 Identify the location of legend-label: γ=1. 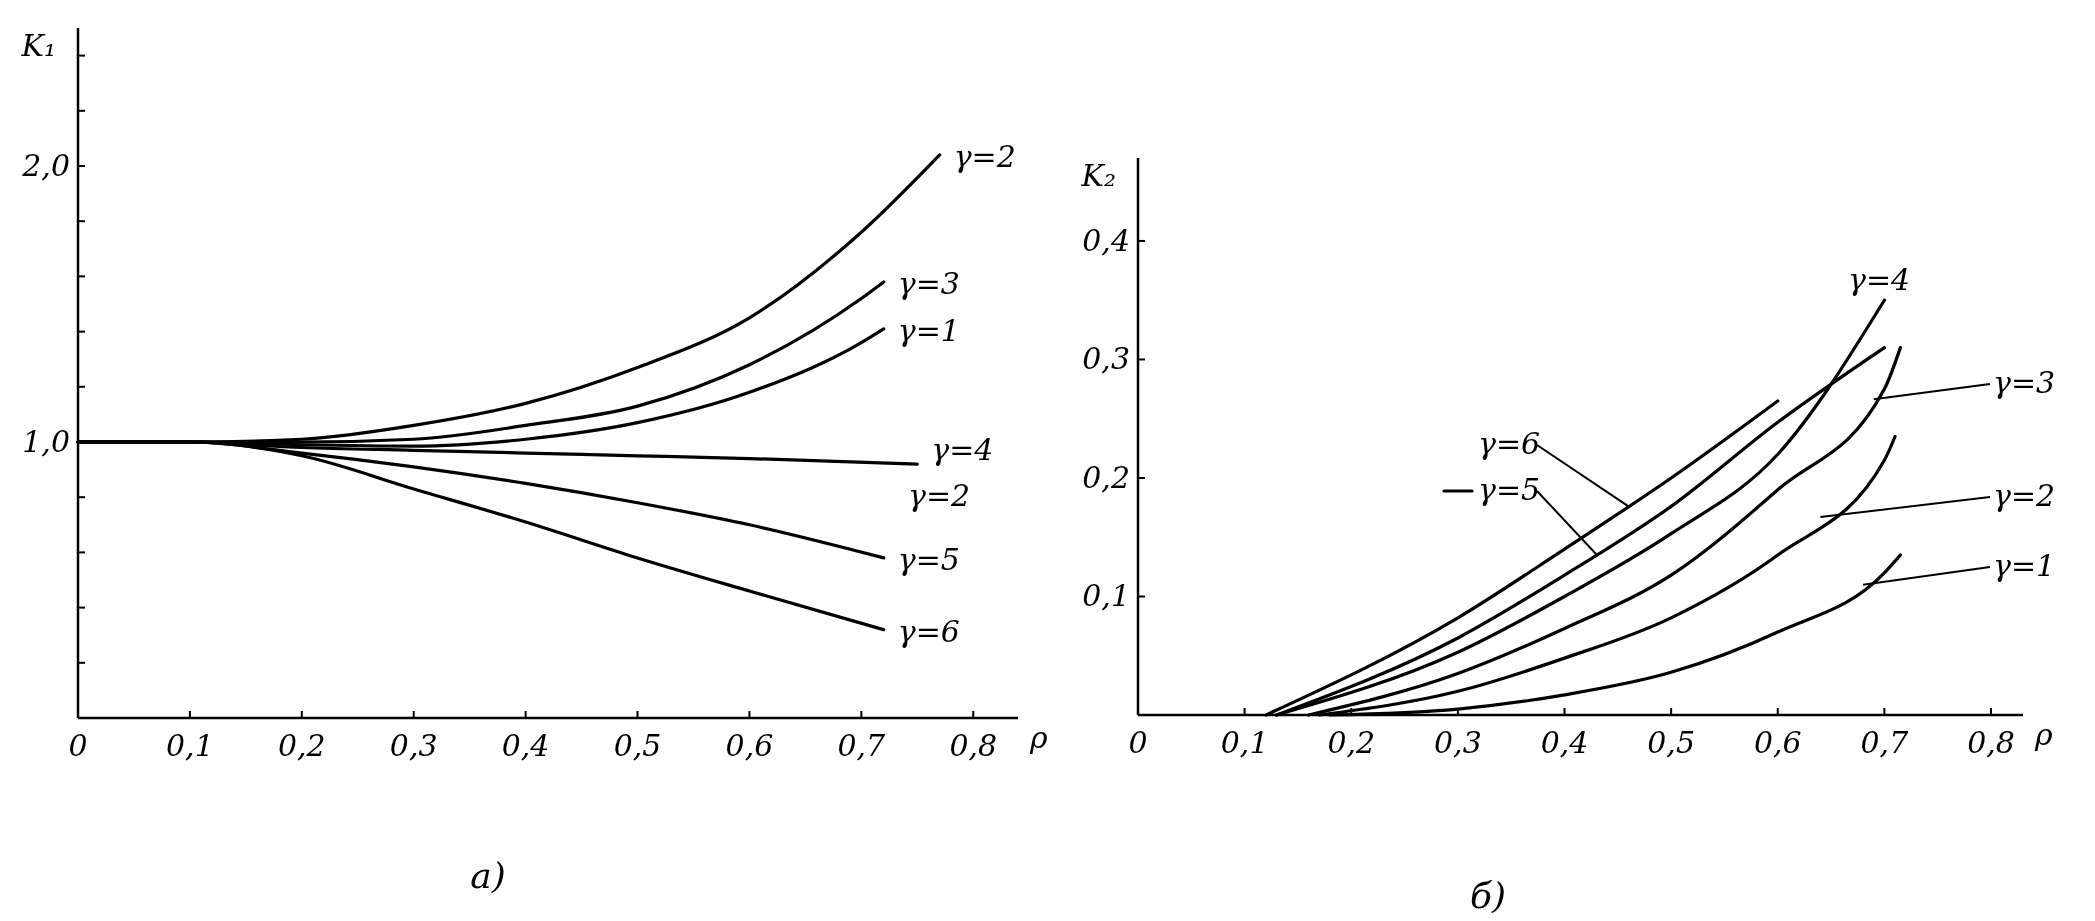
(2024, 565).